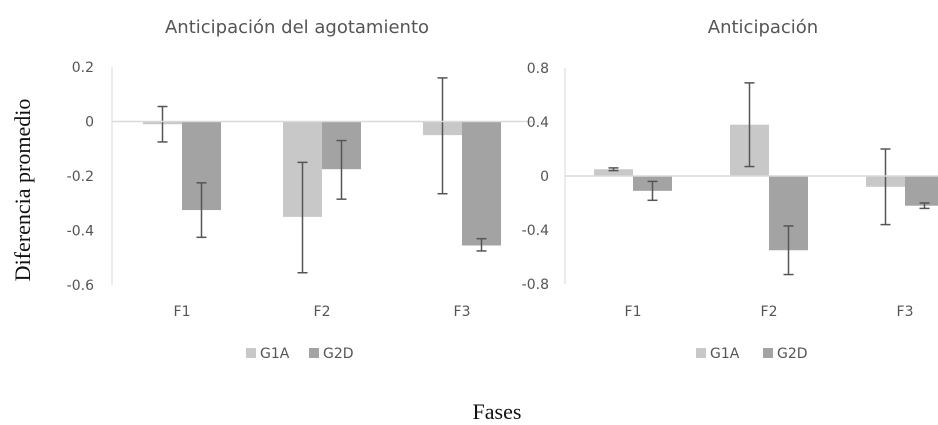 The image size is (938, 425). I want to click on y-tick-label: -0.6, so click(80, 286).